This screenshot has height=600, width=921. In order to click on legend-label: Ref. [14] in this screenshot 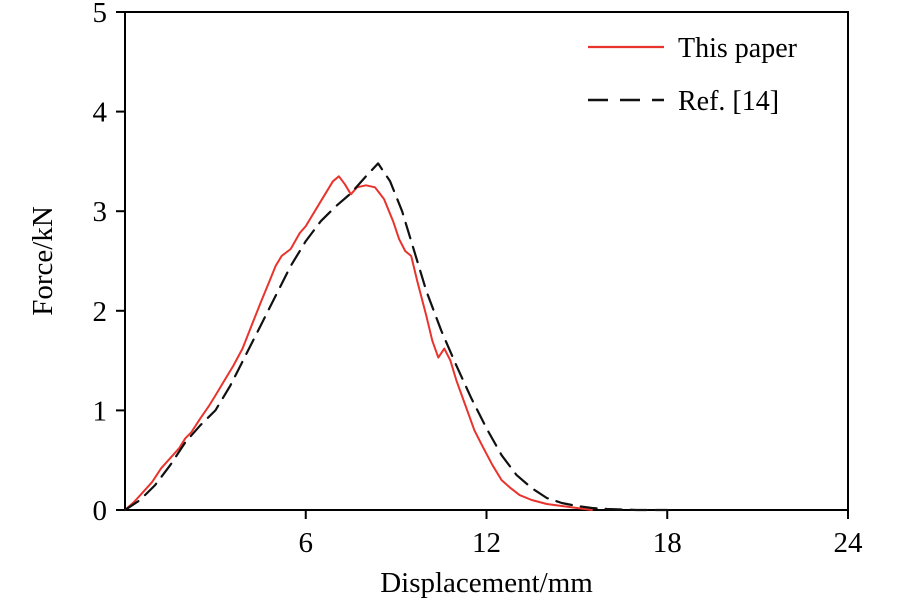, I will do `click(728, 101)`.